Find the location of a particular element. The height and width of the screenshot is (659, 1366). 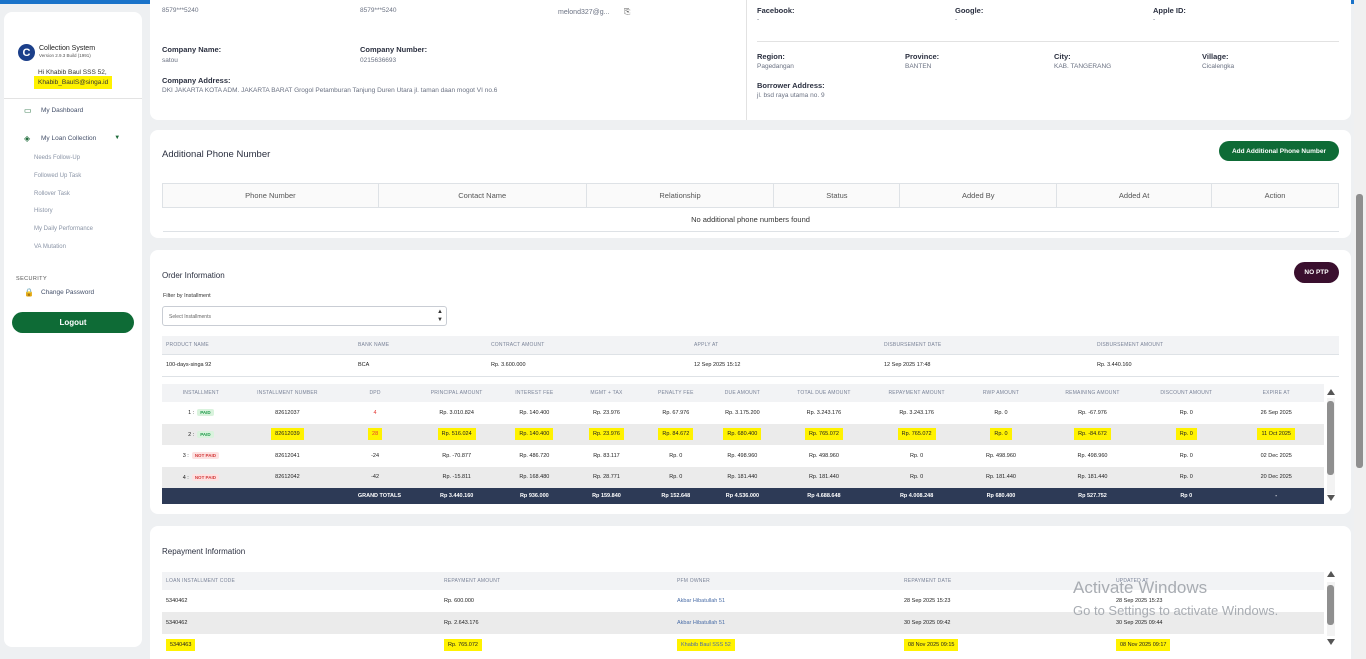

sidebar-item-dashboard: ▭ My Dashboard is located at coordinates (73, 110).